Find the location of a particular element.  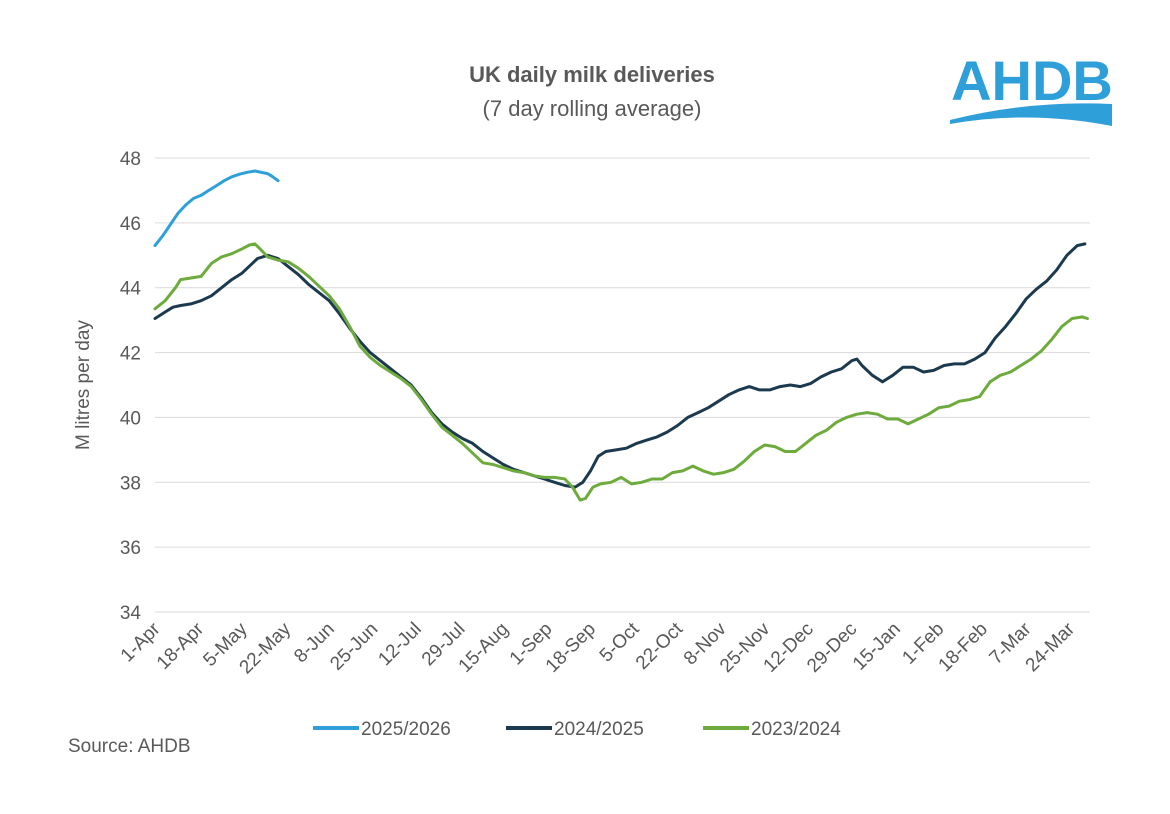

y-tick-42: 42 is located at coordinates (130, 354).